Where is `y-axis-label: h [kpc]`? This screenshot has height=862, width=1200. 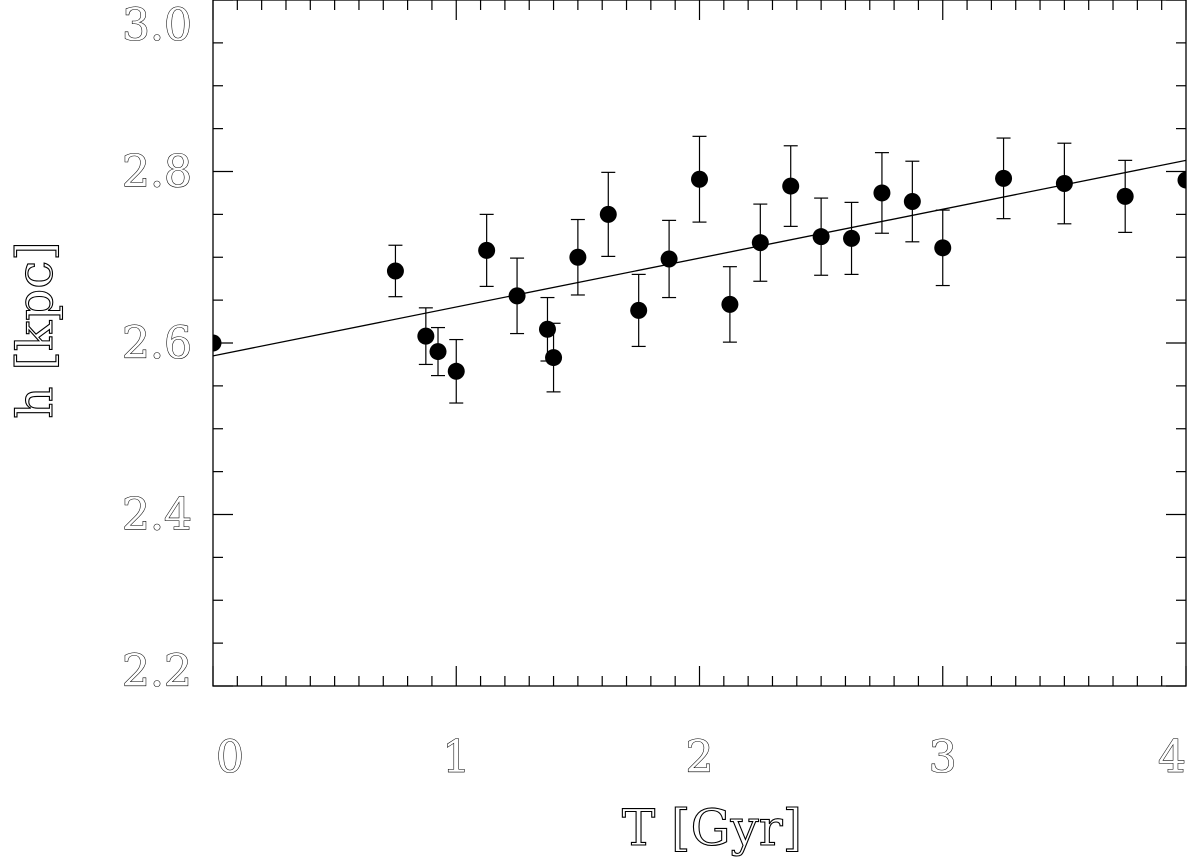 y-axis-label: h [kpc] is located at coordinates (35, 329).